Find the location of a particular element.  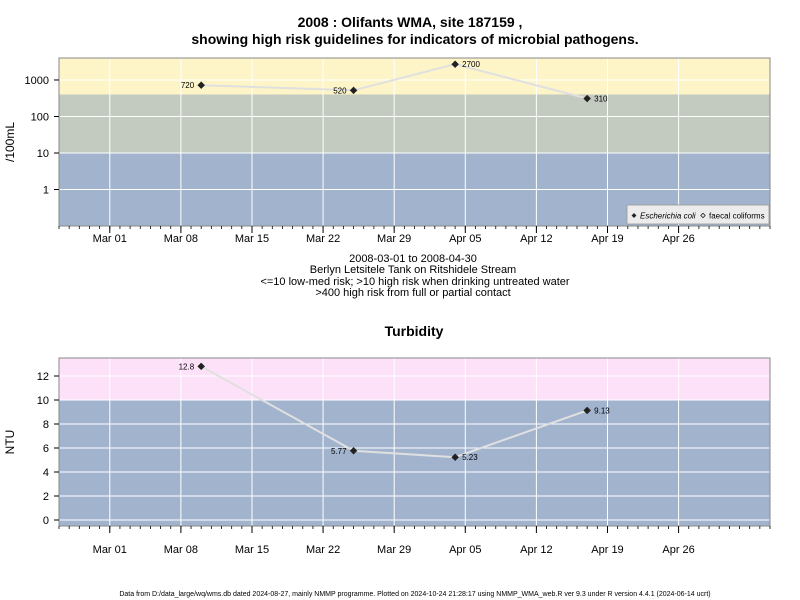

y-axis-label: NTU is located at coordinates (10, 442).